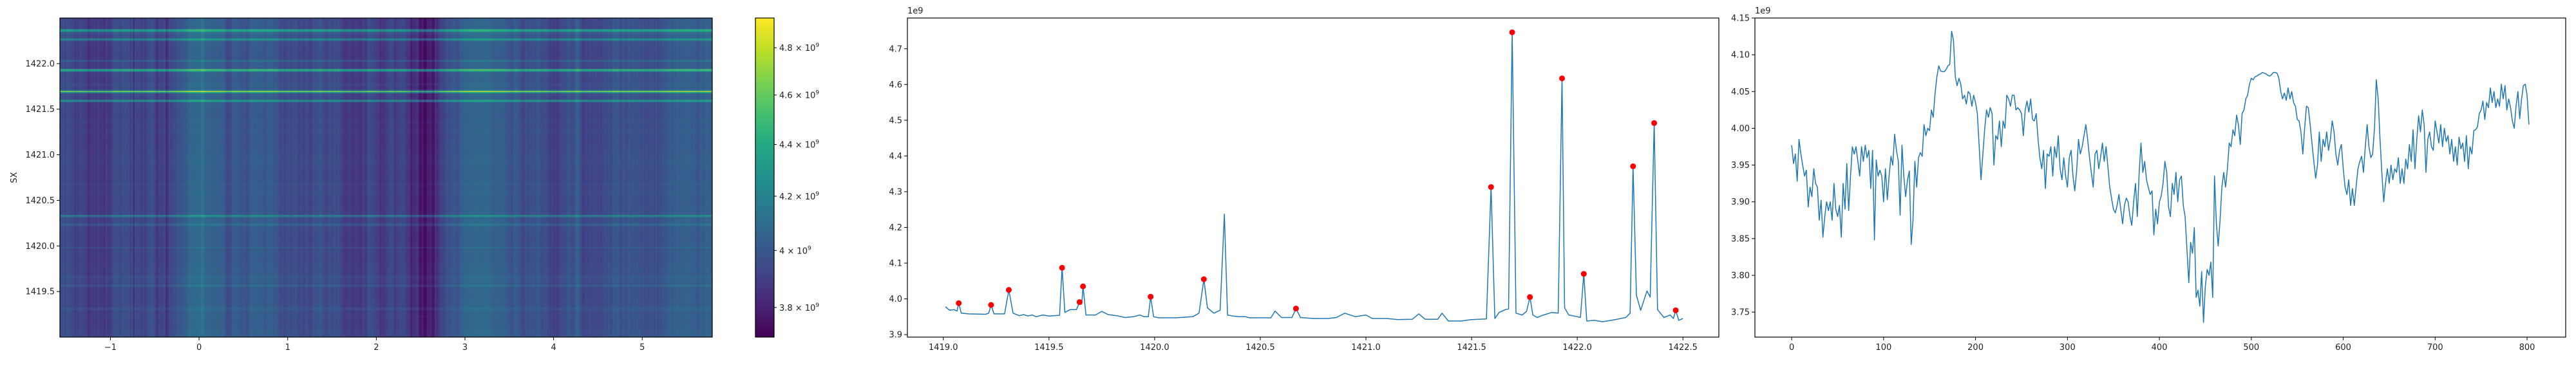 The width and height of the screenshot is (2576, 386). What do you see at coordinates (895, 335) in the screenshot?
I see `y-tick-label: 3.9` at bounding box center [895, 335].